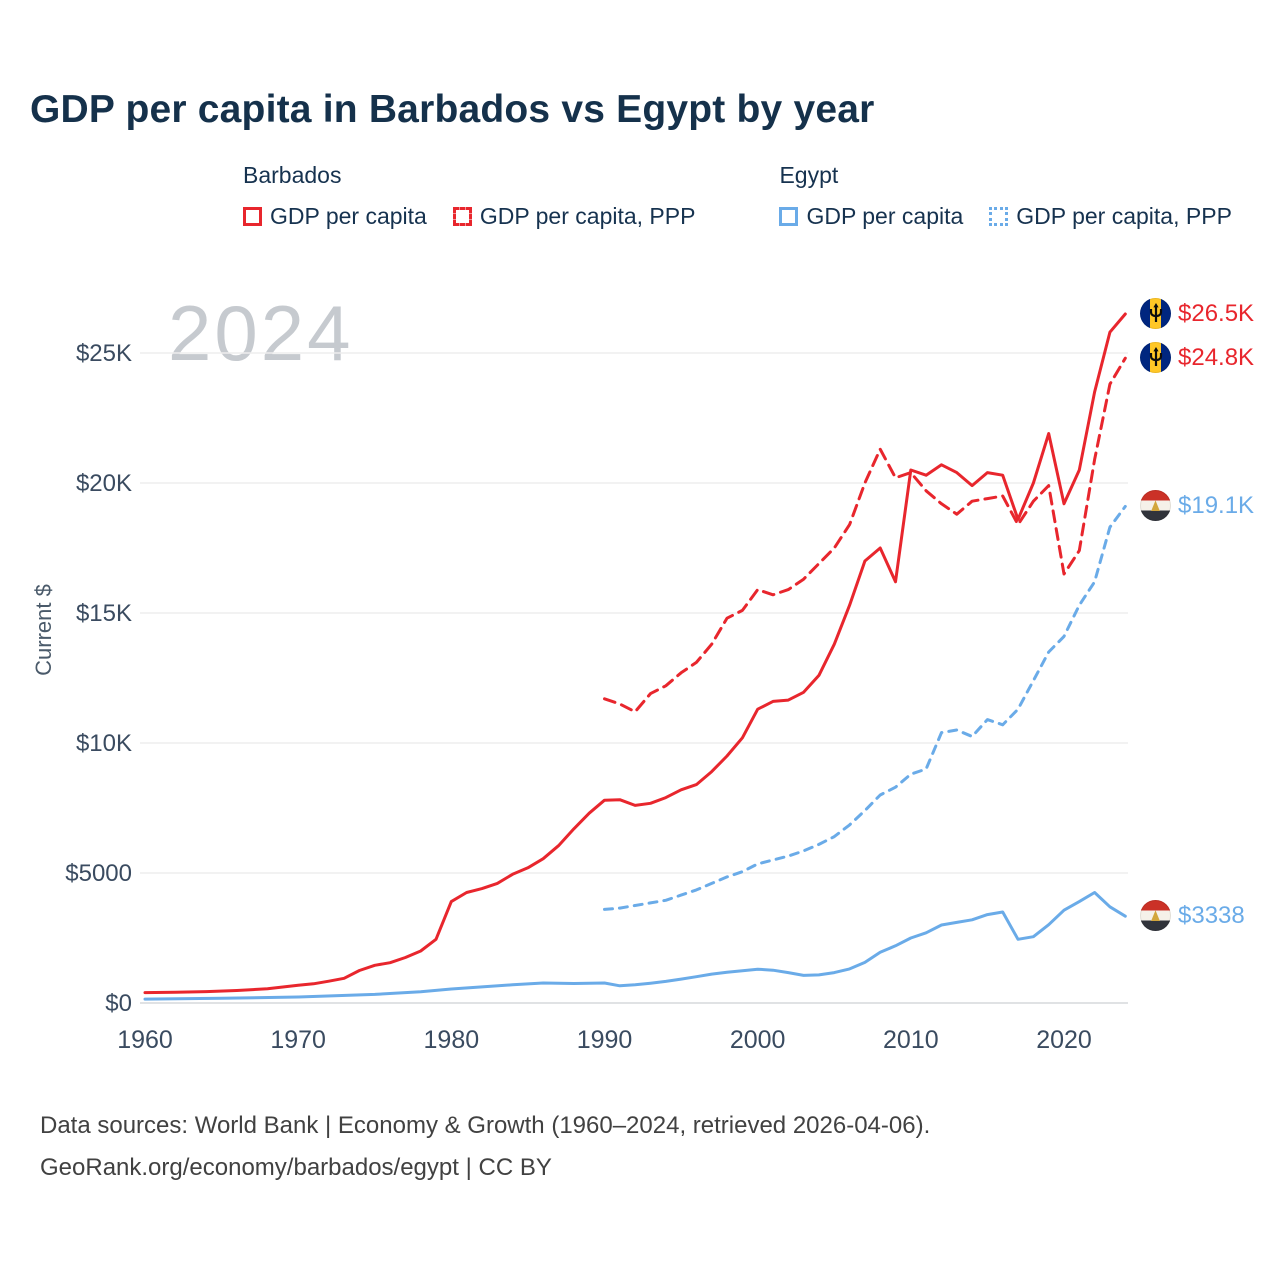 The image size is (1280, 1280). I want to click on x-tick-label: 1960, so click(145, 1040).